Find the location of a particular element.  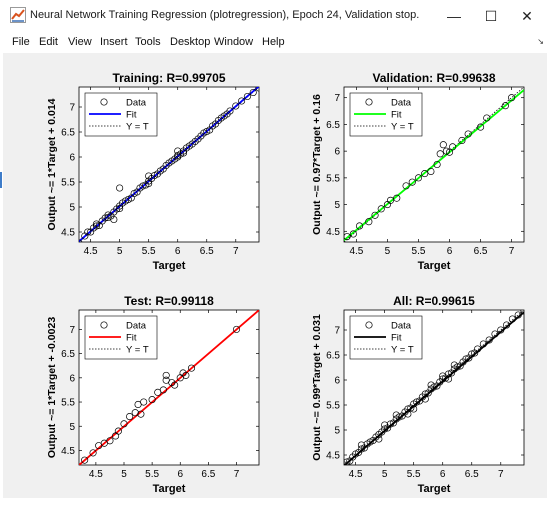

menu-edit: Edit is located at coordinates (48, 42).